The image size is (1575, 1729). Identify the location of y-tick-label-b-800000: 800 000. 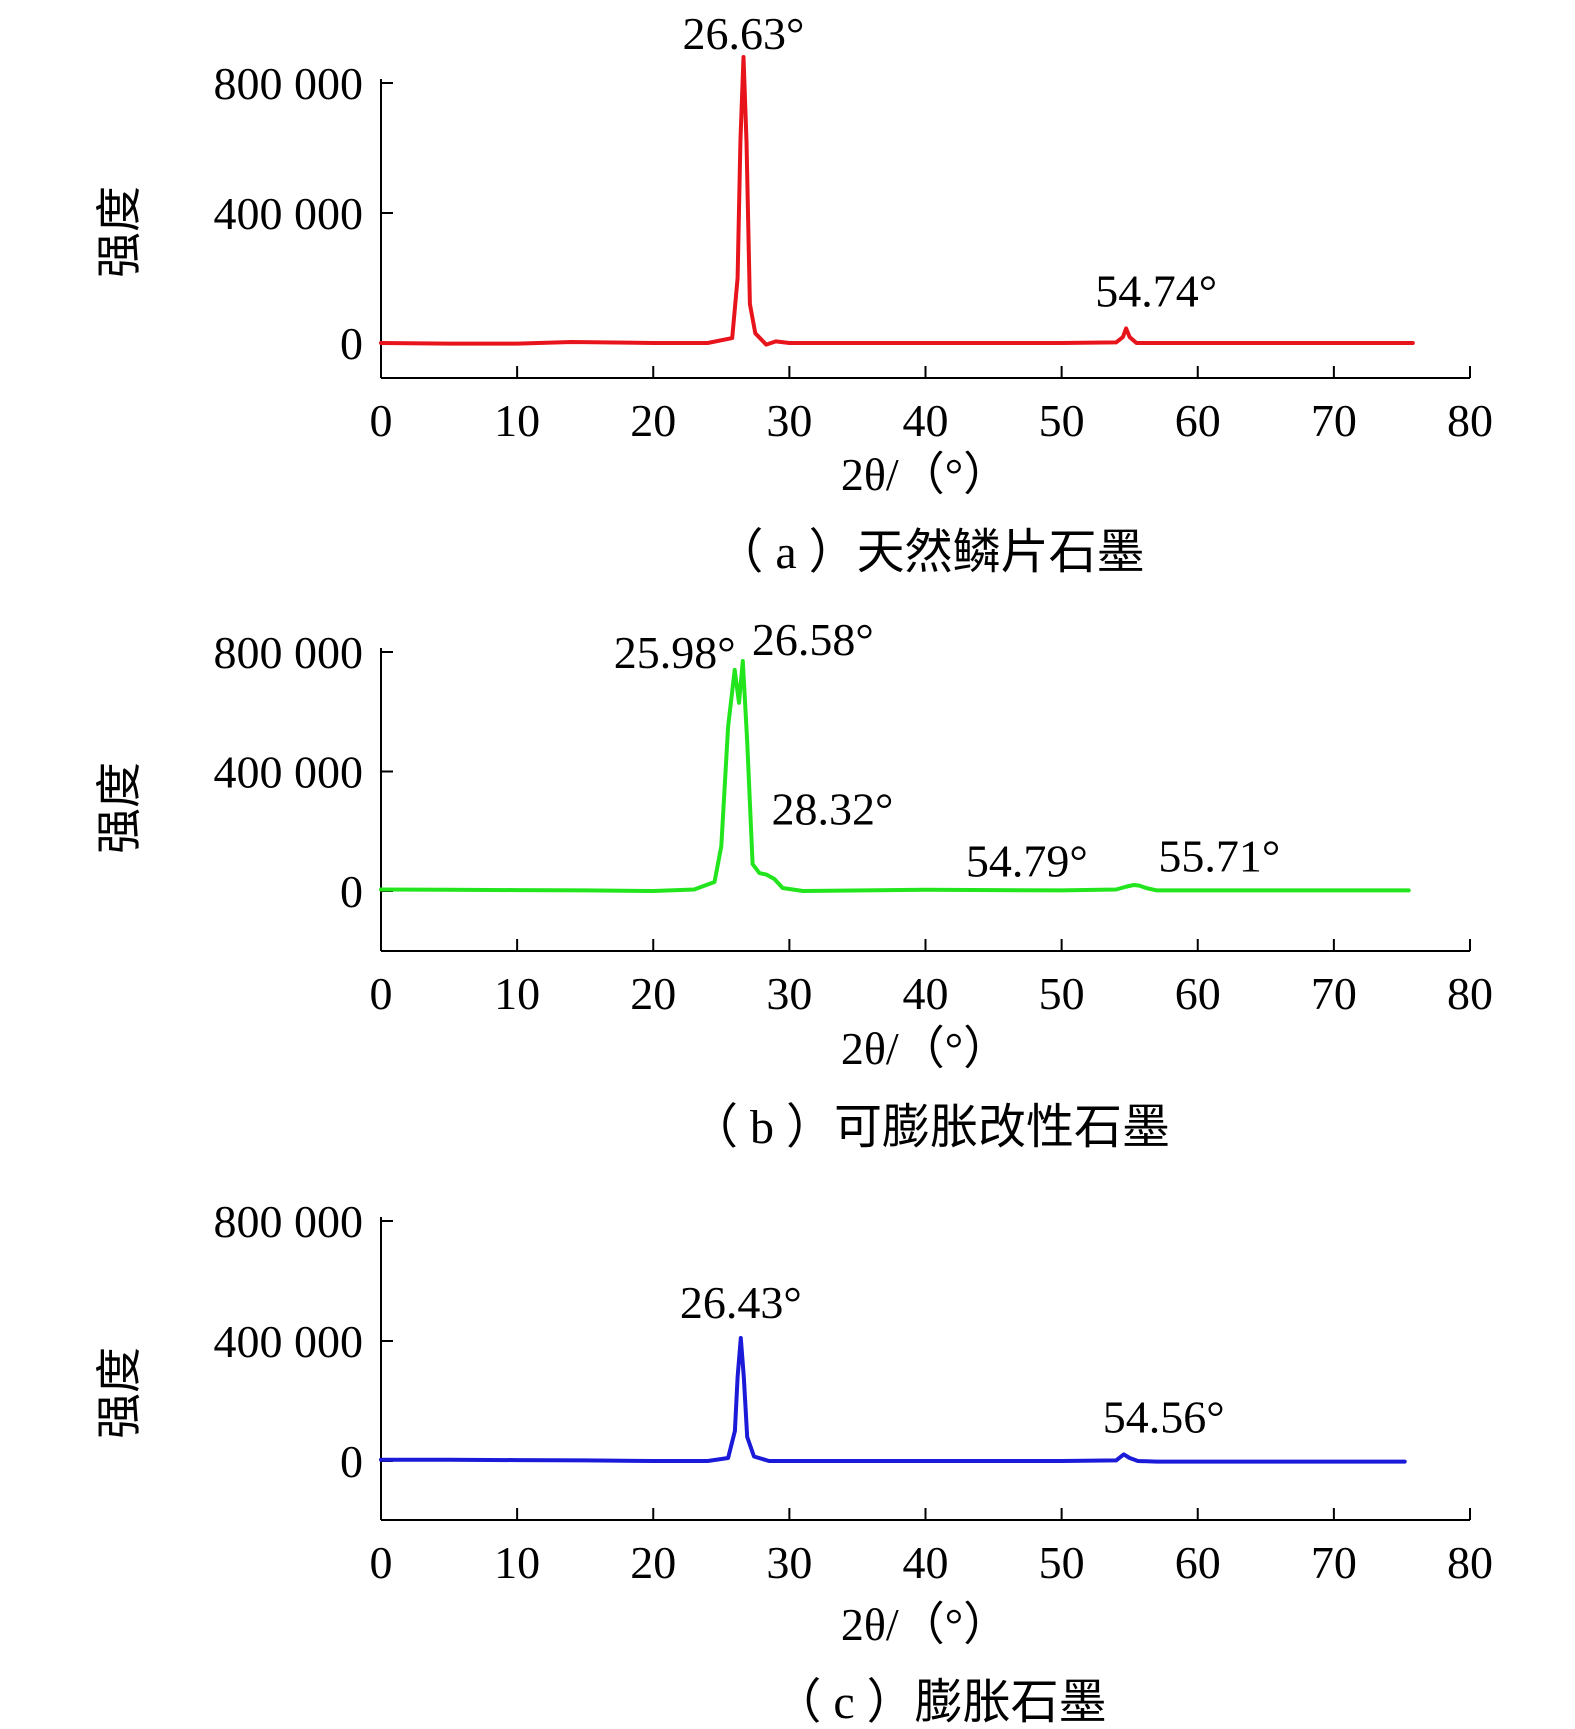
(289, 652).